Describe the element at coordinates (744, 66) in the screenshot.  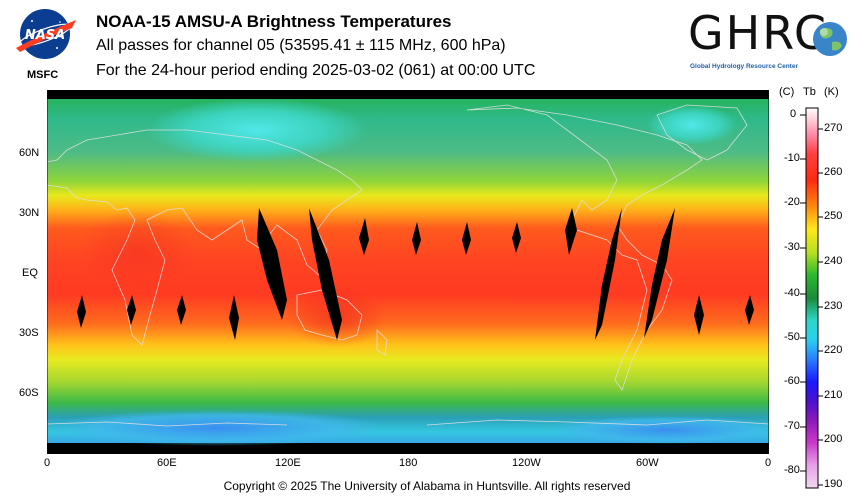
I see `ghrc-subtitle: Global Hydrology Resource Center` at that location.